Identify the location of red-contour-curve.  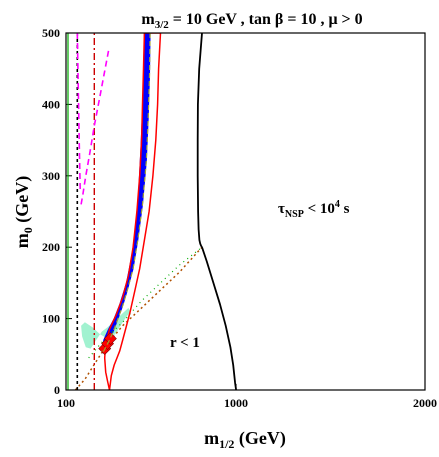
(132, 211).